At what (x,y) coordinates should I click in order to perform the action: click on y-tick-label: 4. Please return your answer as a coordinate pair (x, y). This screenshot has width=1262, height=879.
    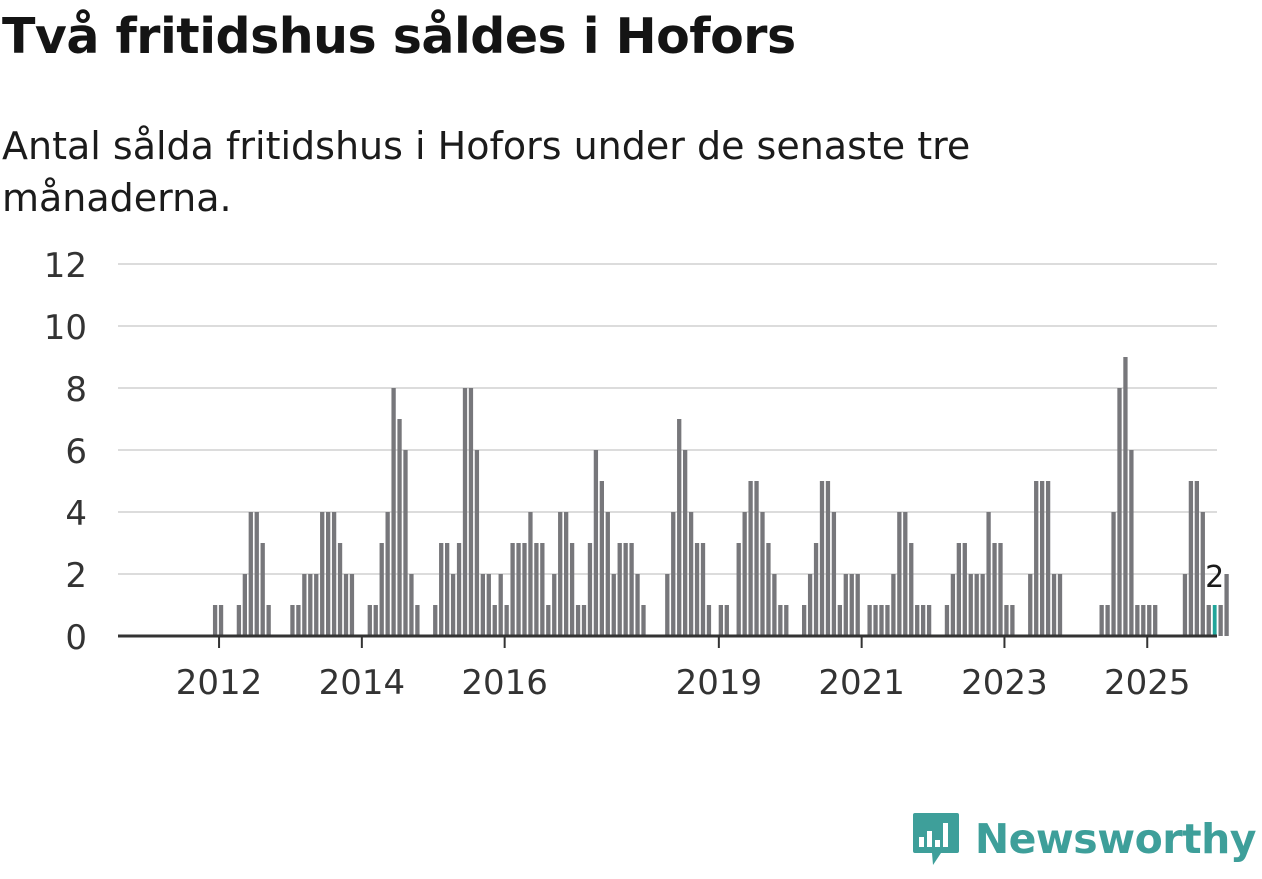
    Looking at the image, I should click on (76, 514).